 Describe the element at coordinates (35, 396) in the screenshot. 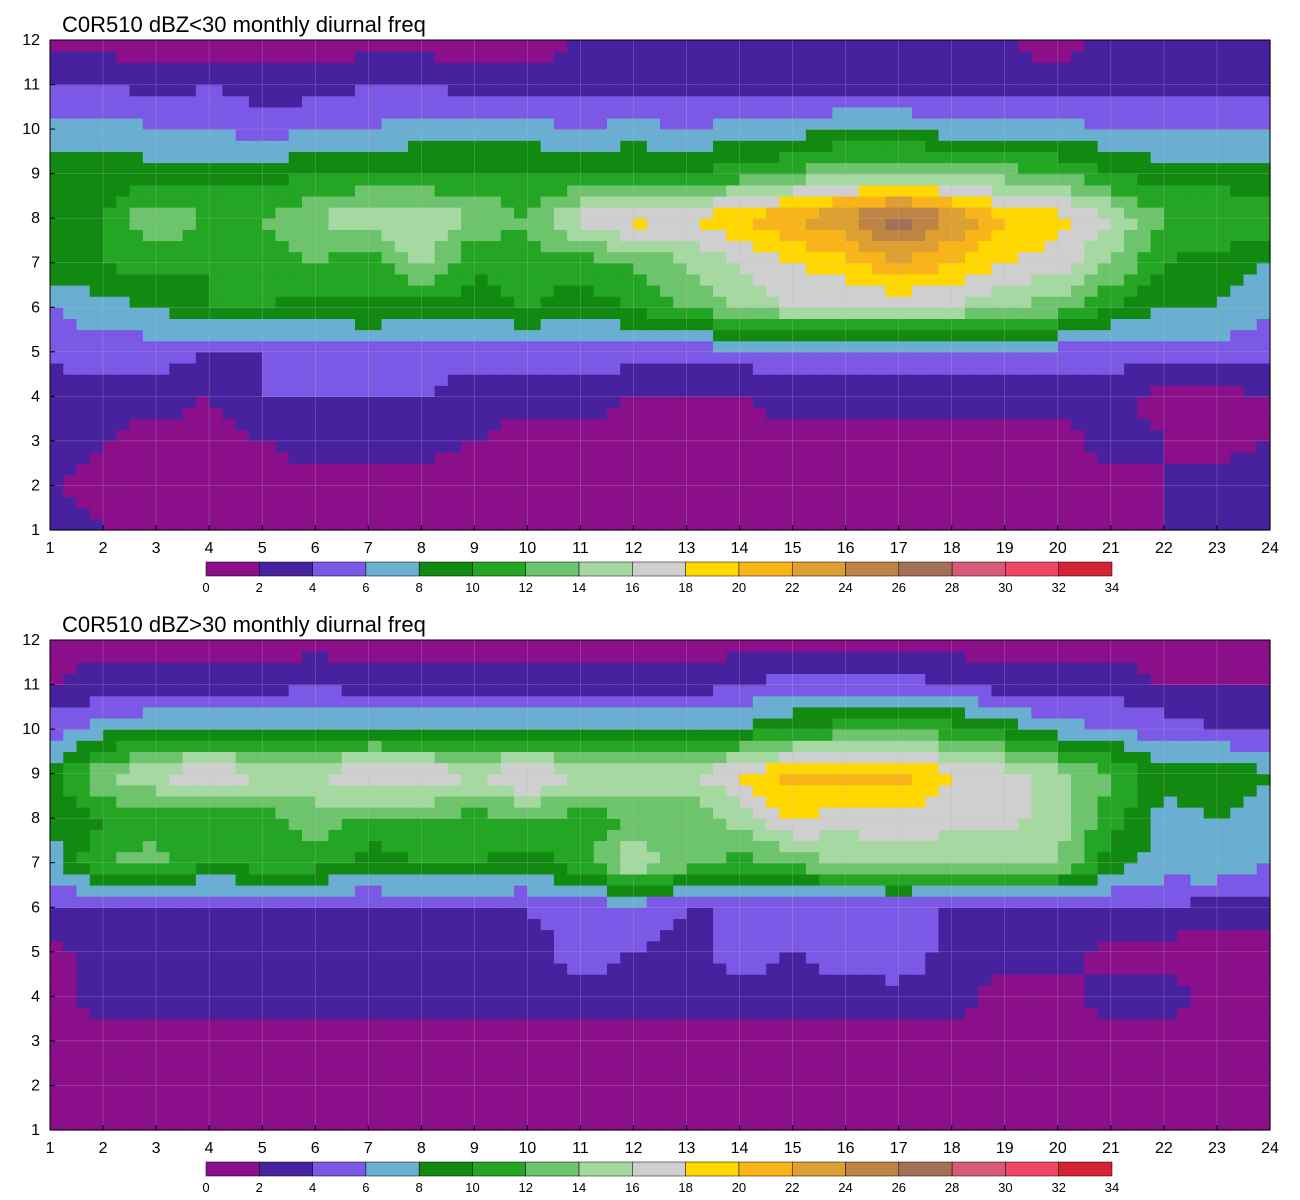

I see `y-tick-label: 4` at that location.